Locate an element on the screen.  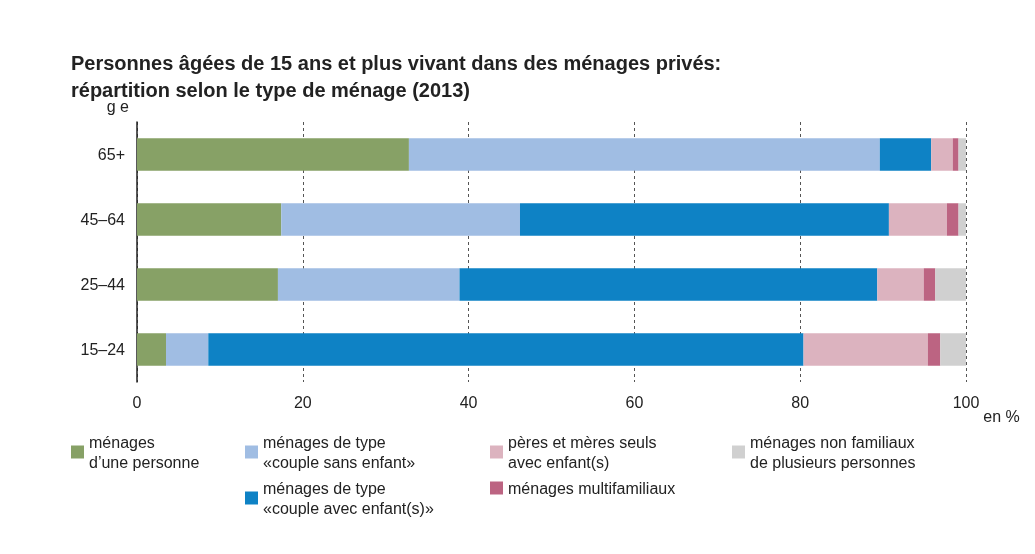
x-tick-label: 60 is located at coordinates (634, 402).